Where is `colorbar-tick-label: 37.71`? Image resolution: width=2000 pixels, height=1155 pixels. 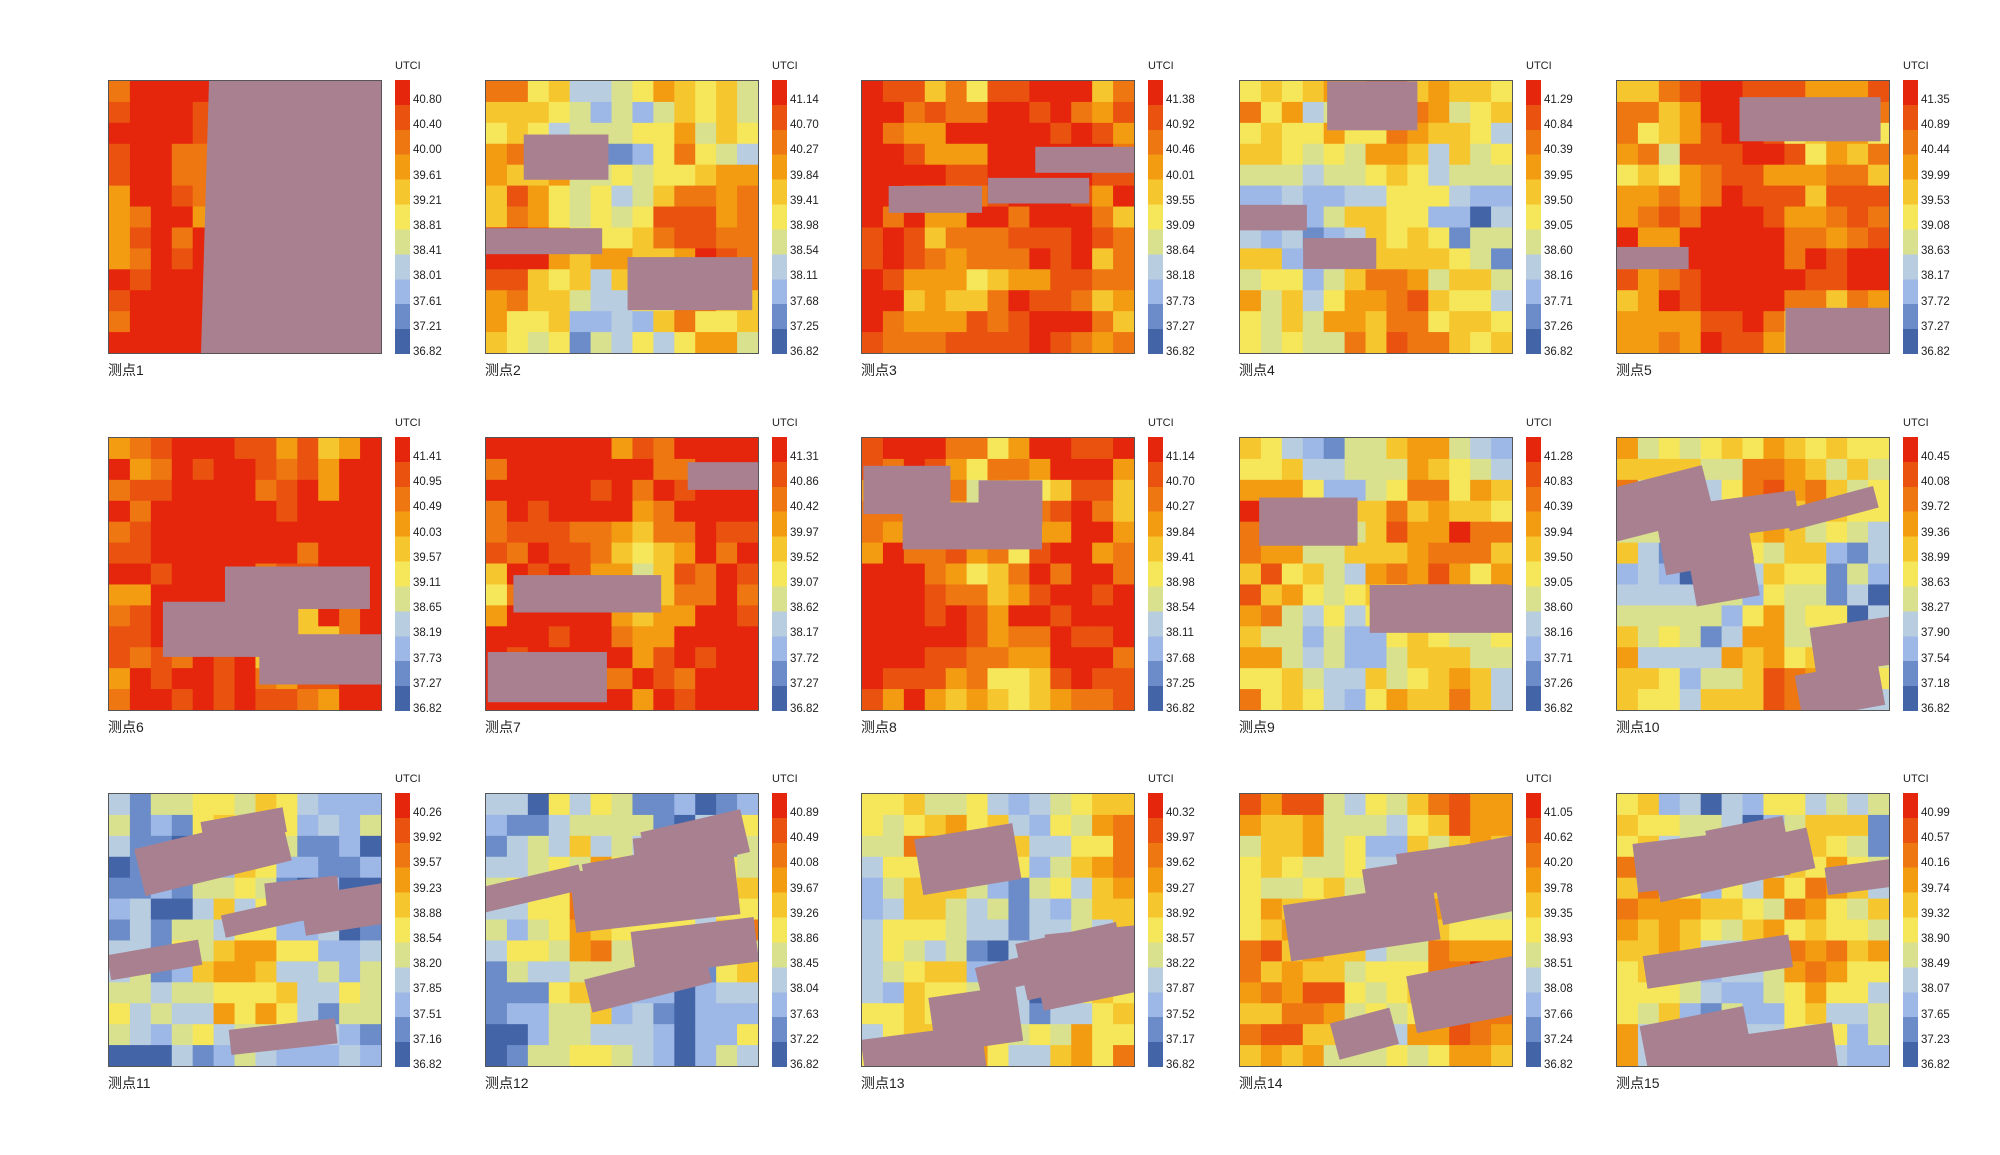
colorbar-tick-label: 37.71 is located at coordinates (1558, 658).